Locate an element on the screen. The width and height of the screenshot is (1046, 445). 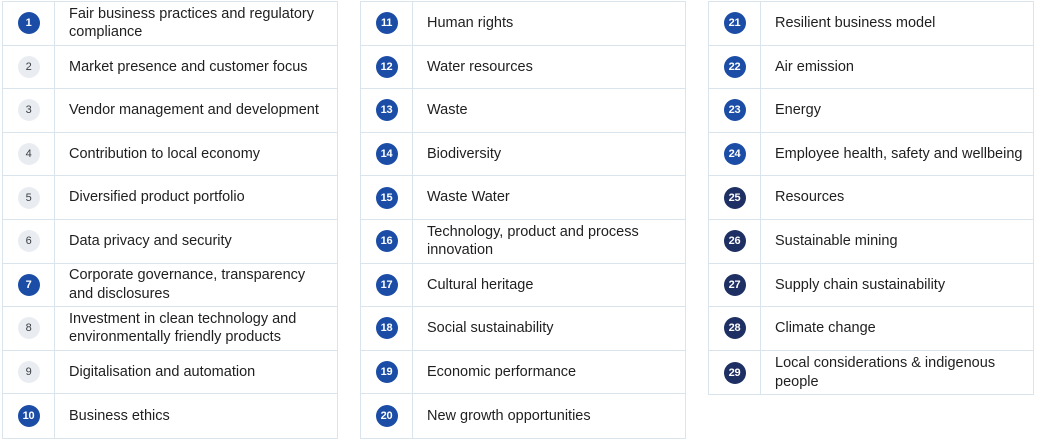
topic-number-badge: 11 is located at coordinates (386, 23).